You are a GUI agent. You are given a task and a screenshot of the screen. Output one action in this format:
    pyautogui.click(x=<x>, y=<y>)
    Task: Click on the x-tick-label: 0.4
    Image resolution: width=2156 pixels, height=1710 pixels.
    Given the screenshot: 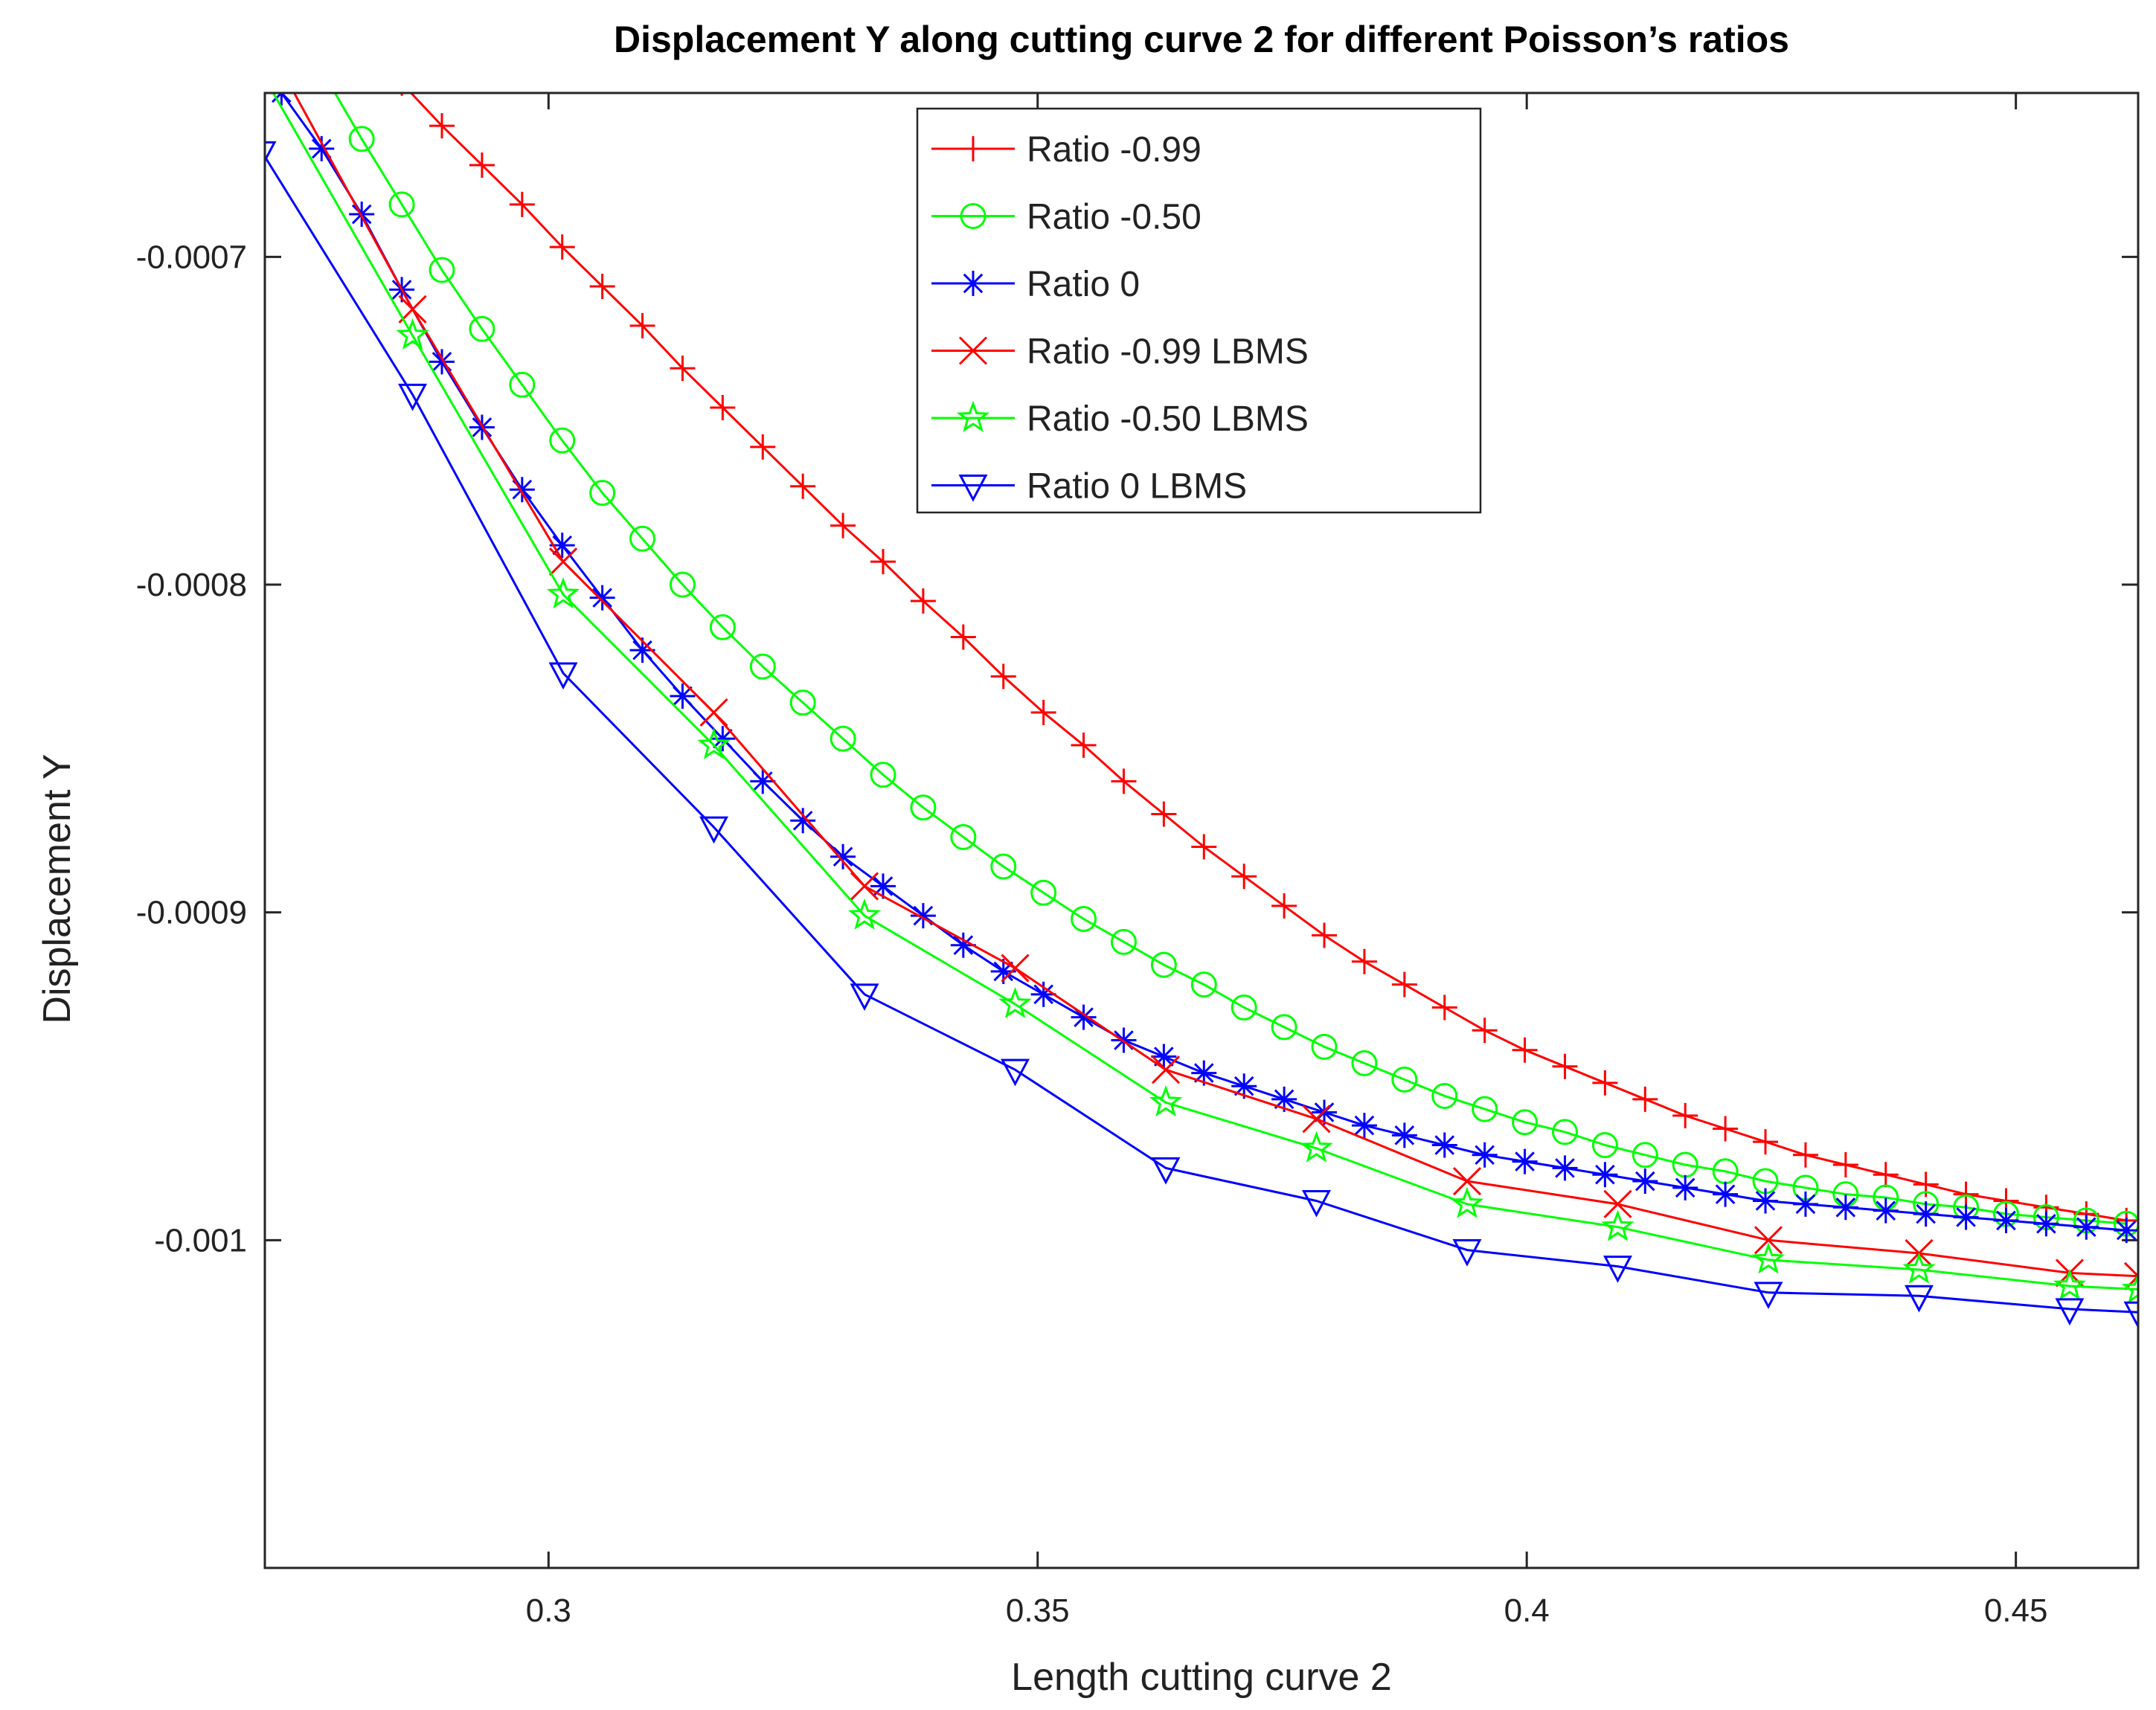 What is the action you would take?
    pyautogui.click(x=1527, y=1611)
    